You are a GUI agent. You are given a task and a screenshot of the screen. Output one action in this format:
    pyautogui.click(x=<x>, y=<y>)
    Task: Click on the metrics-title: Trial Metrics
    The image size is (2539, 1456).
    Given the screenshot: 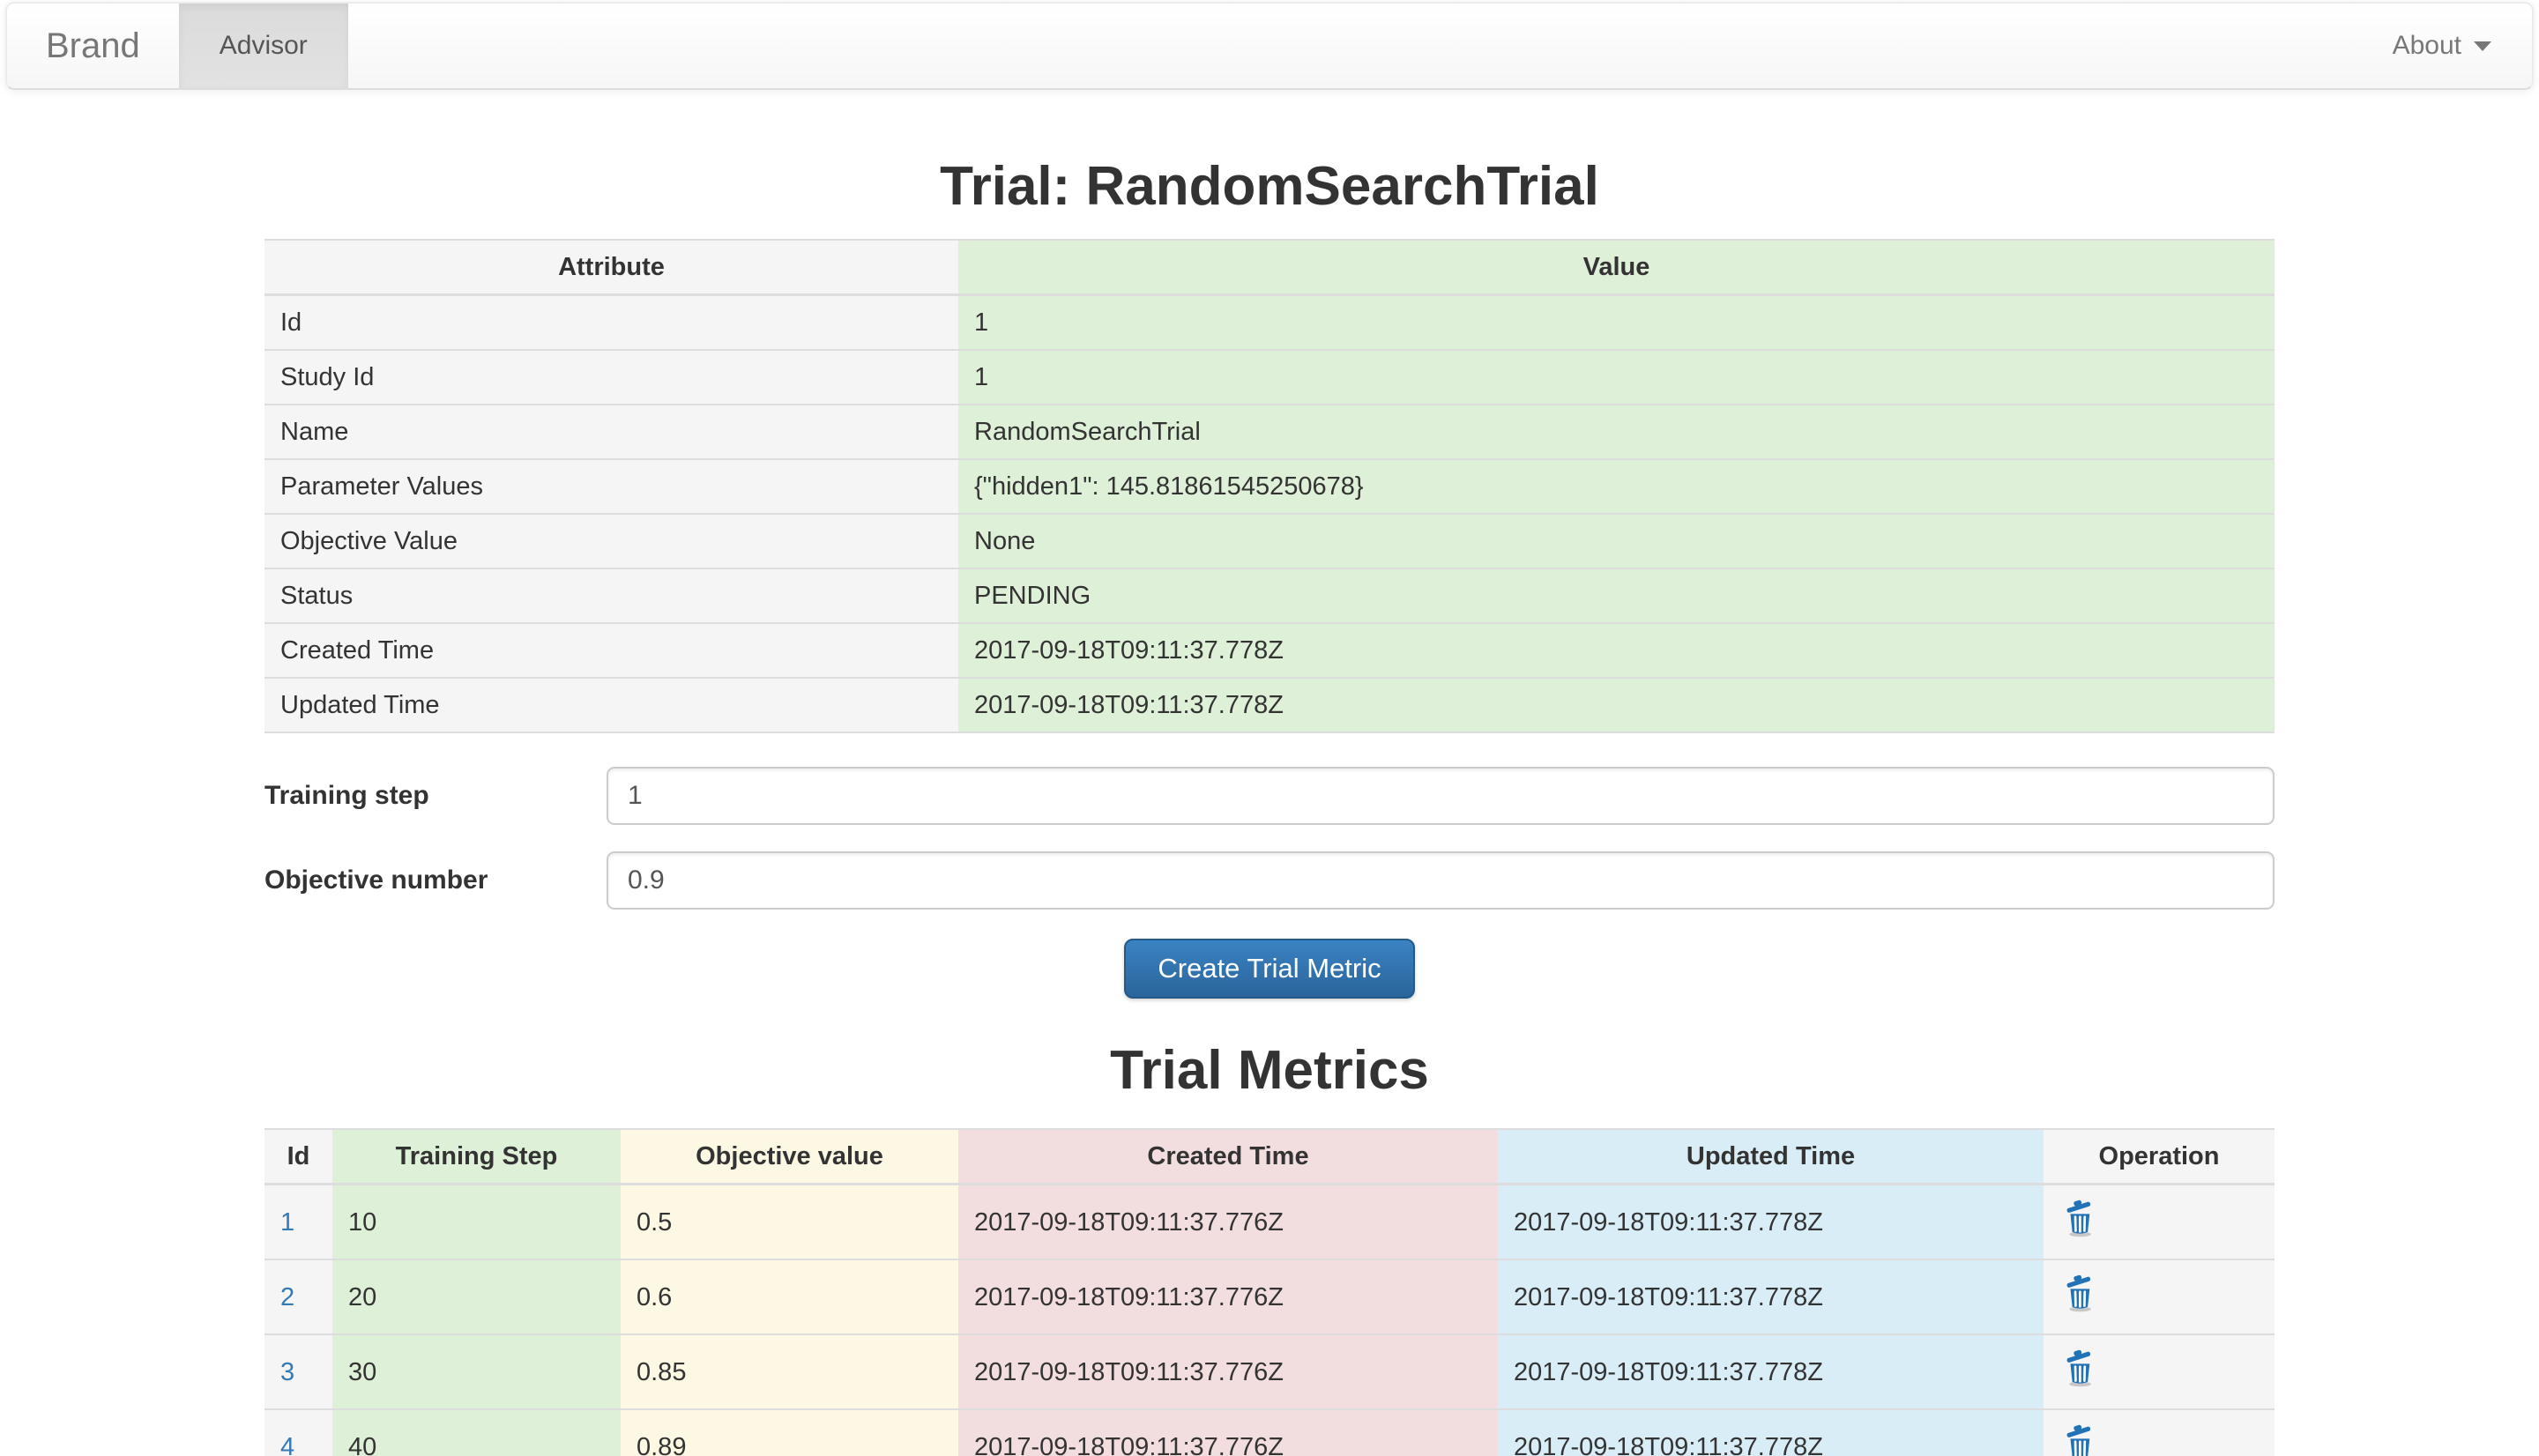 What is the action you would take?
    pyautogui.click(x=1269, y=1070)
    